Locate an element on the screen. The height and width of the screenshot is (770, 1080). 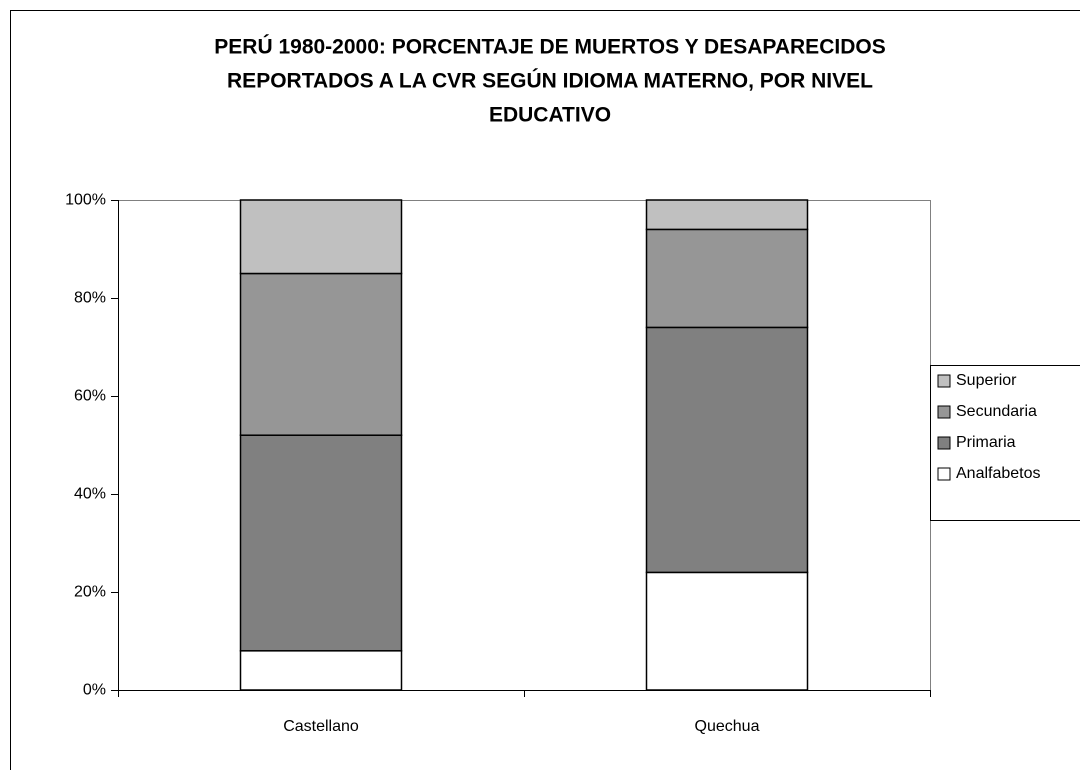
x-tick-label: Quechua is located at coordinates (727, 726).